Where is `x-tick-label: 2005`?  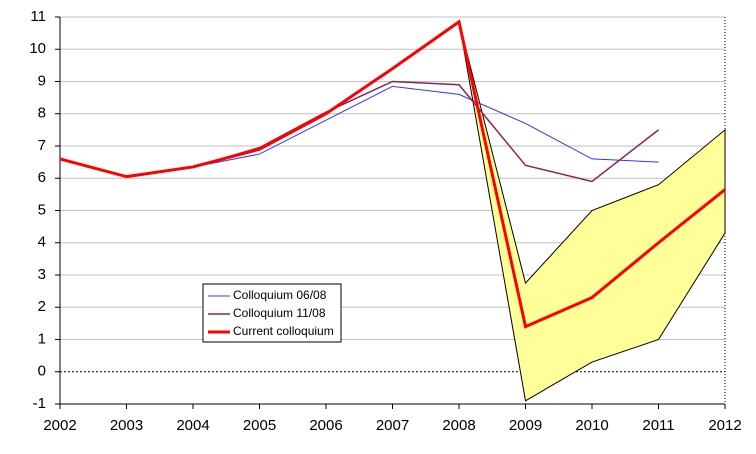 x-tick-label: 2005 is located at coordinates (259, 425).